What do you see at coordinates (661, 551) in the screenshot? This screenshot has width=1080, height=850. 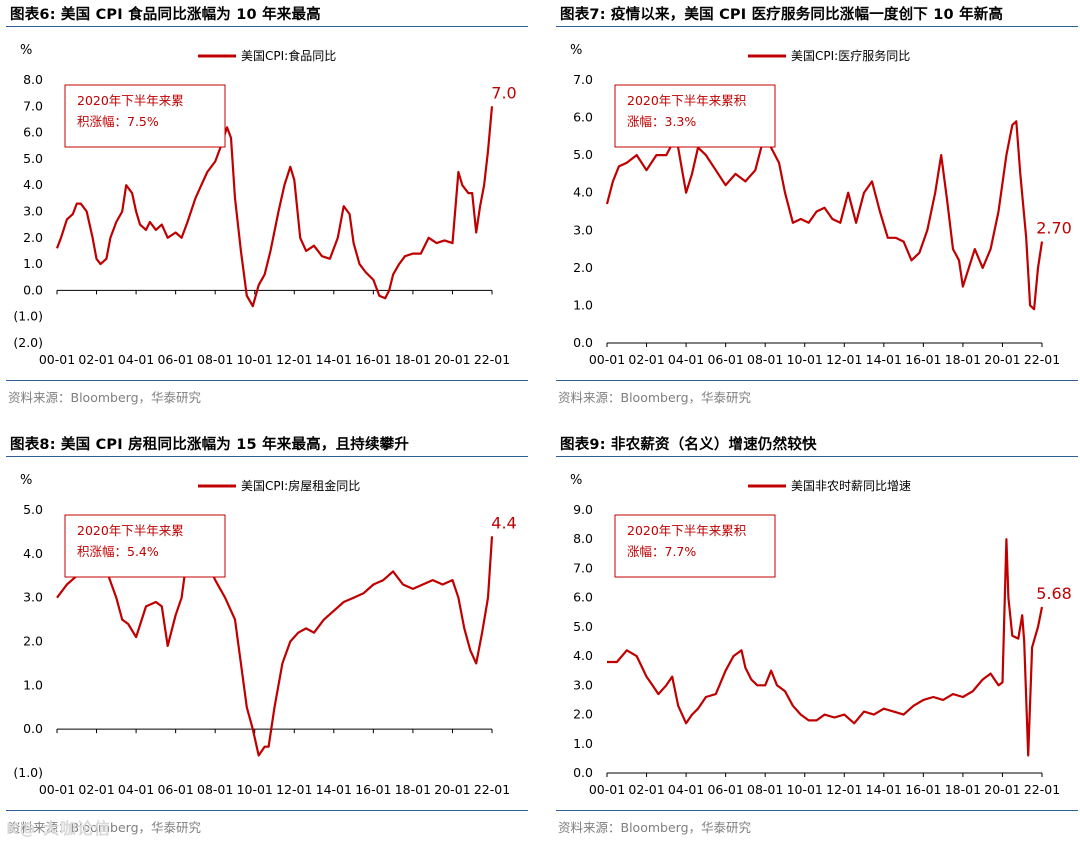 I see `annotation-line-2: 涨幅：7.7%` at bounding box center [661, 551].